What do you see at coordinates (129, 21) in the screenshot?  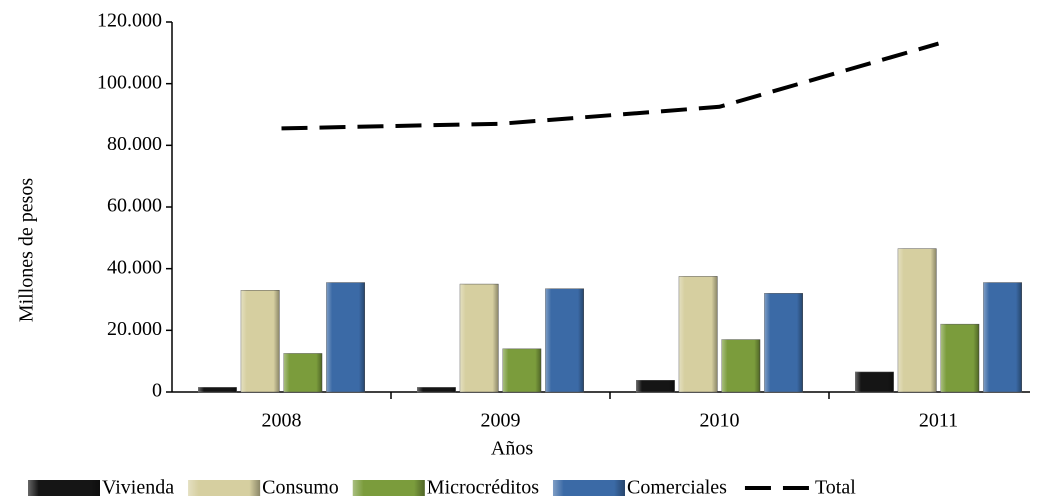 I see `y-tick-label: 120.000` at bounding box center [129, 21].